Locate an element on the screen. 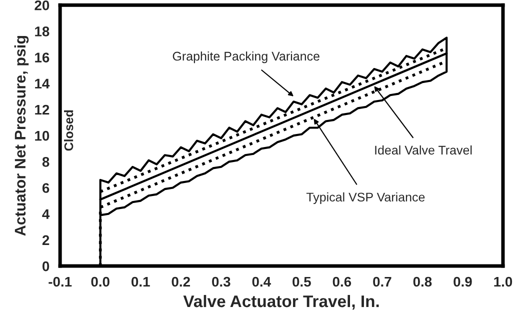 The width and height of the screenshot is (518, 319). y-tick-label: 0 is located at coordinates (46, 266).